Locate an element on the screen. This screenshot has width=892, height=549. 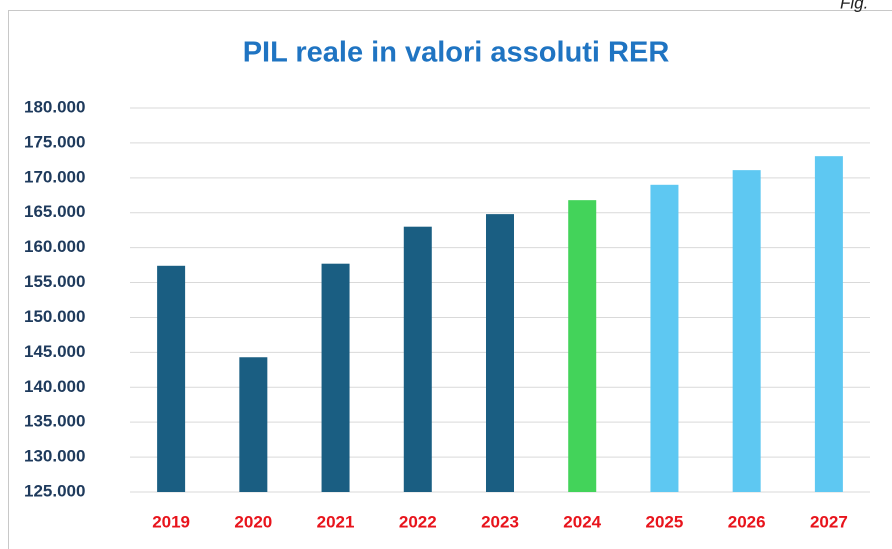
x-tick-label: 2026 is located at coordinates (747, 521).